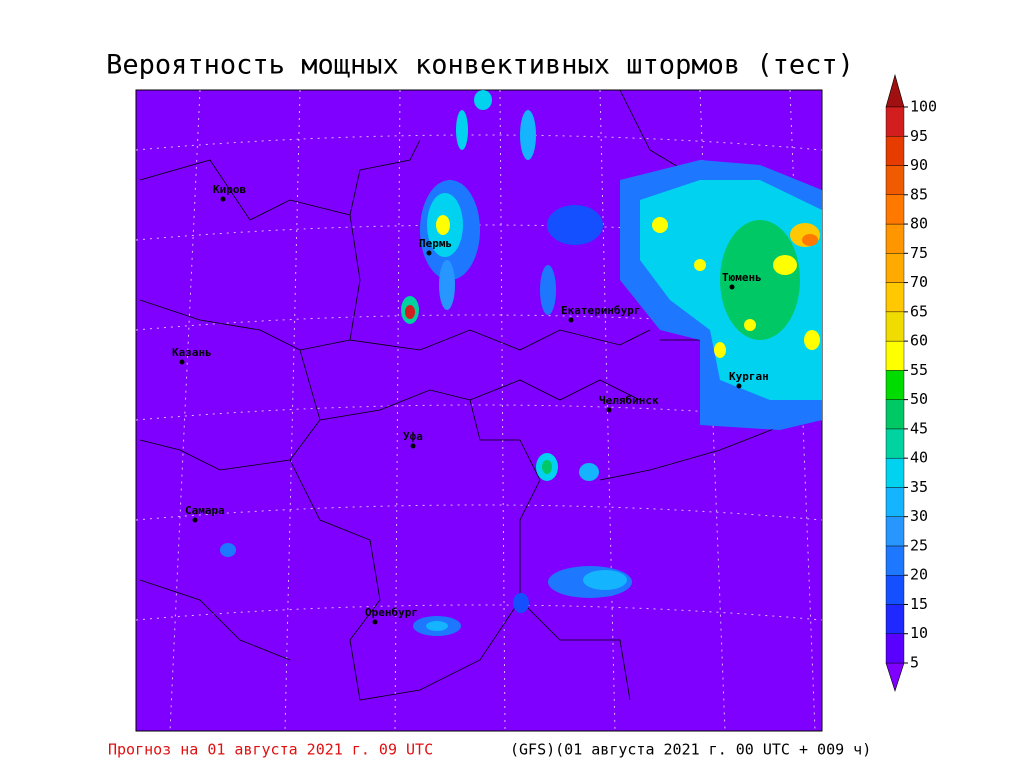 The height and width of the screenshot is (768, 1024). Describe the element at coordinates (629, 400) in the screenshot. I see `city-label: Челябинск` at that location.